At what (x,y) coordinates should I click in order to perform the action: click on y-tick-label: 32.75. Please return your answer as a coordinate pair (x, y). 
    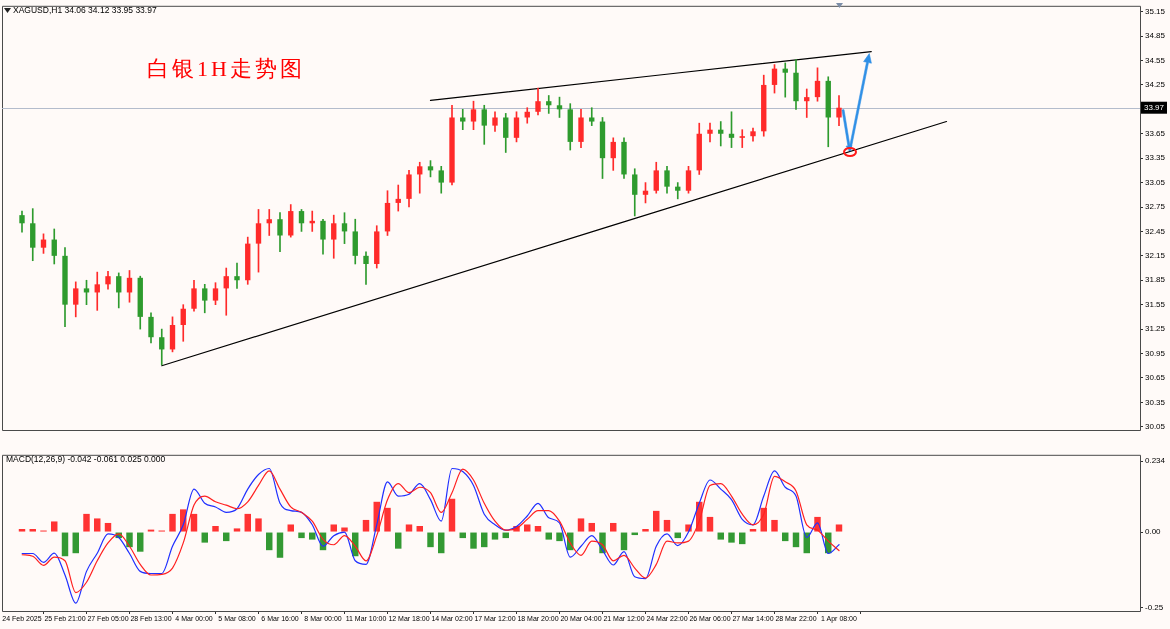
    Looking at the image, I should click on (1155, 207).